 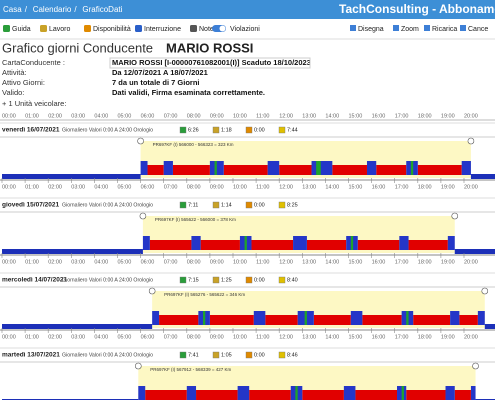 I want to click on tool-label: Ricarica, so click(x=444, y=29).